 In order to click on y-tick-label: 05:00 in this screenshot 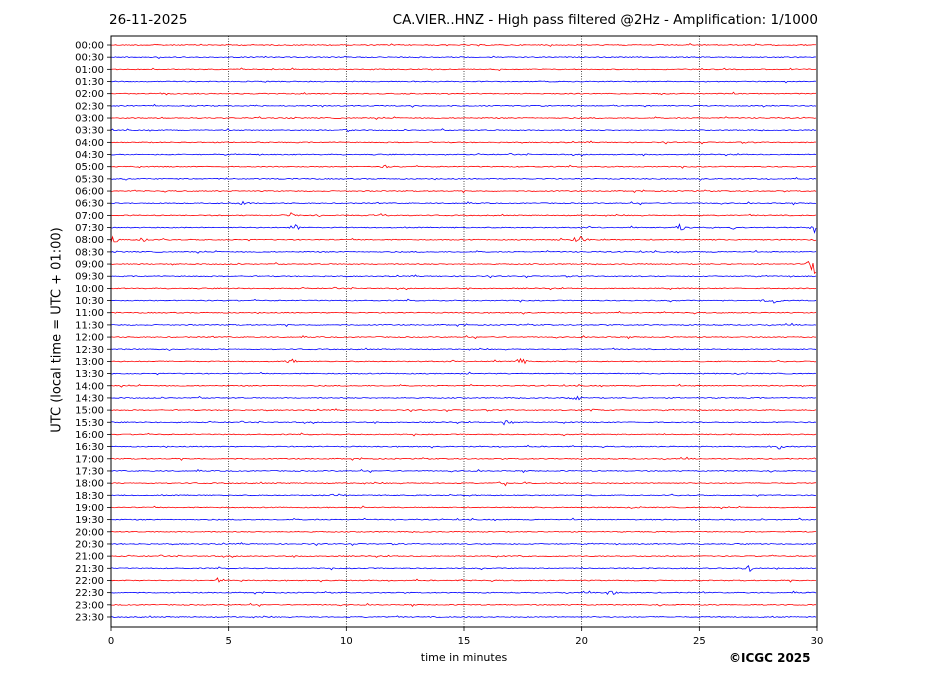, I will do `click(89, 167)`.